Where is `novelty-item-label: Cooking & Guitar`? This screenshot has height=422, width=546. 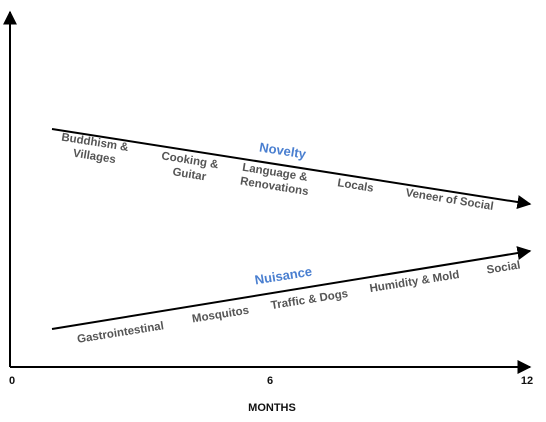 novelty-item-label: Cooking & Guitar is located at coordinates (190, 167).